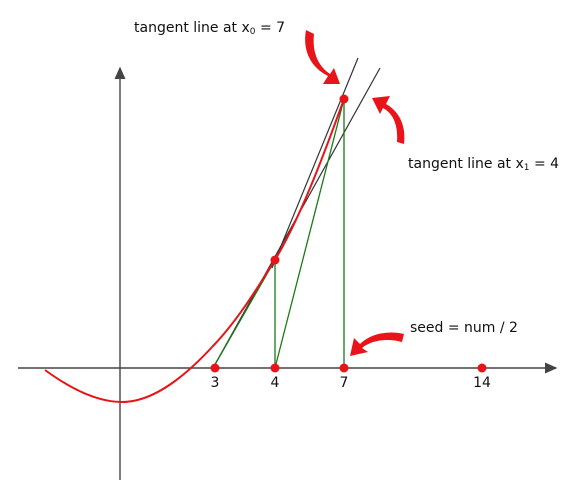 The height and width of the screenshot is (489, 583). I want to click on secant-4-to-x0, so click(309, 233).